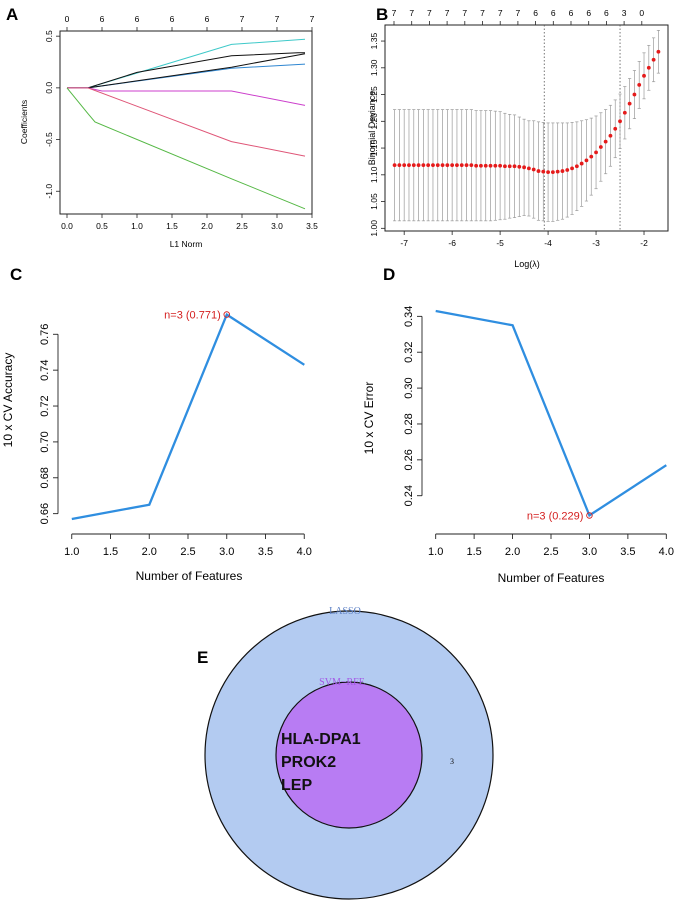 The image size is (685, 907). I want to click on panel-d-x-tick-label: 3.5, so click(627, 552).